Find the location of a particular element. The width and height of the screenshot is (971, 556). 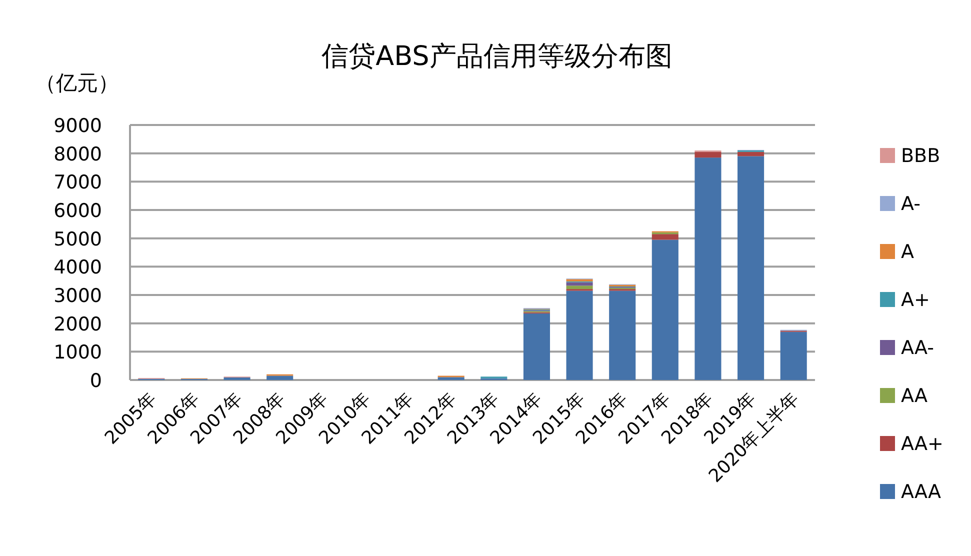

legend-label: A+ is located at coordinates (915, 300).